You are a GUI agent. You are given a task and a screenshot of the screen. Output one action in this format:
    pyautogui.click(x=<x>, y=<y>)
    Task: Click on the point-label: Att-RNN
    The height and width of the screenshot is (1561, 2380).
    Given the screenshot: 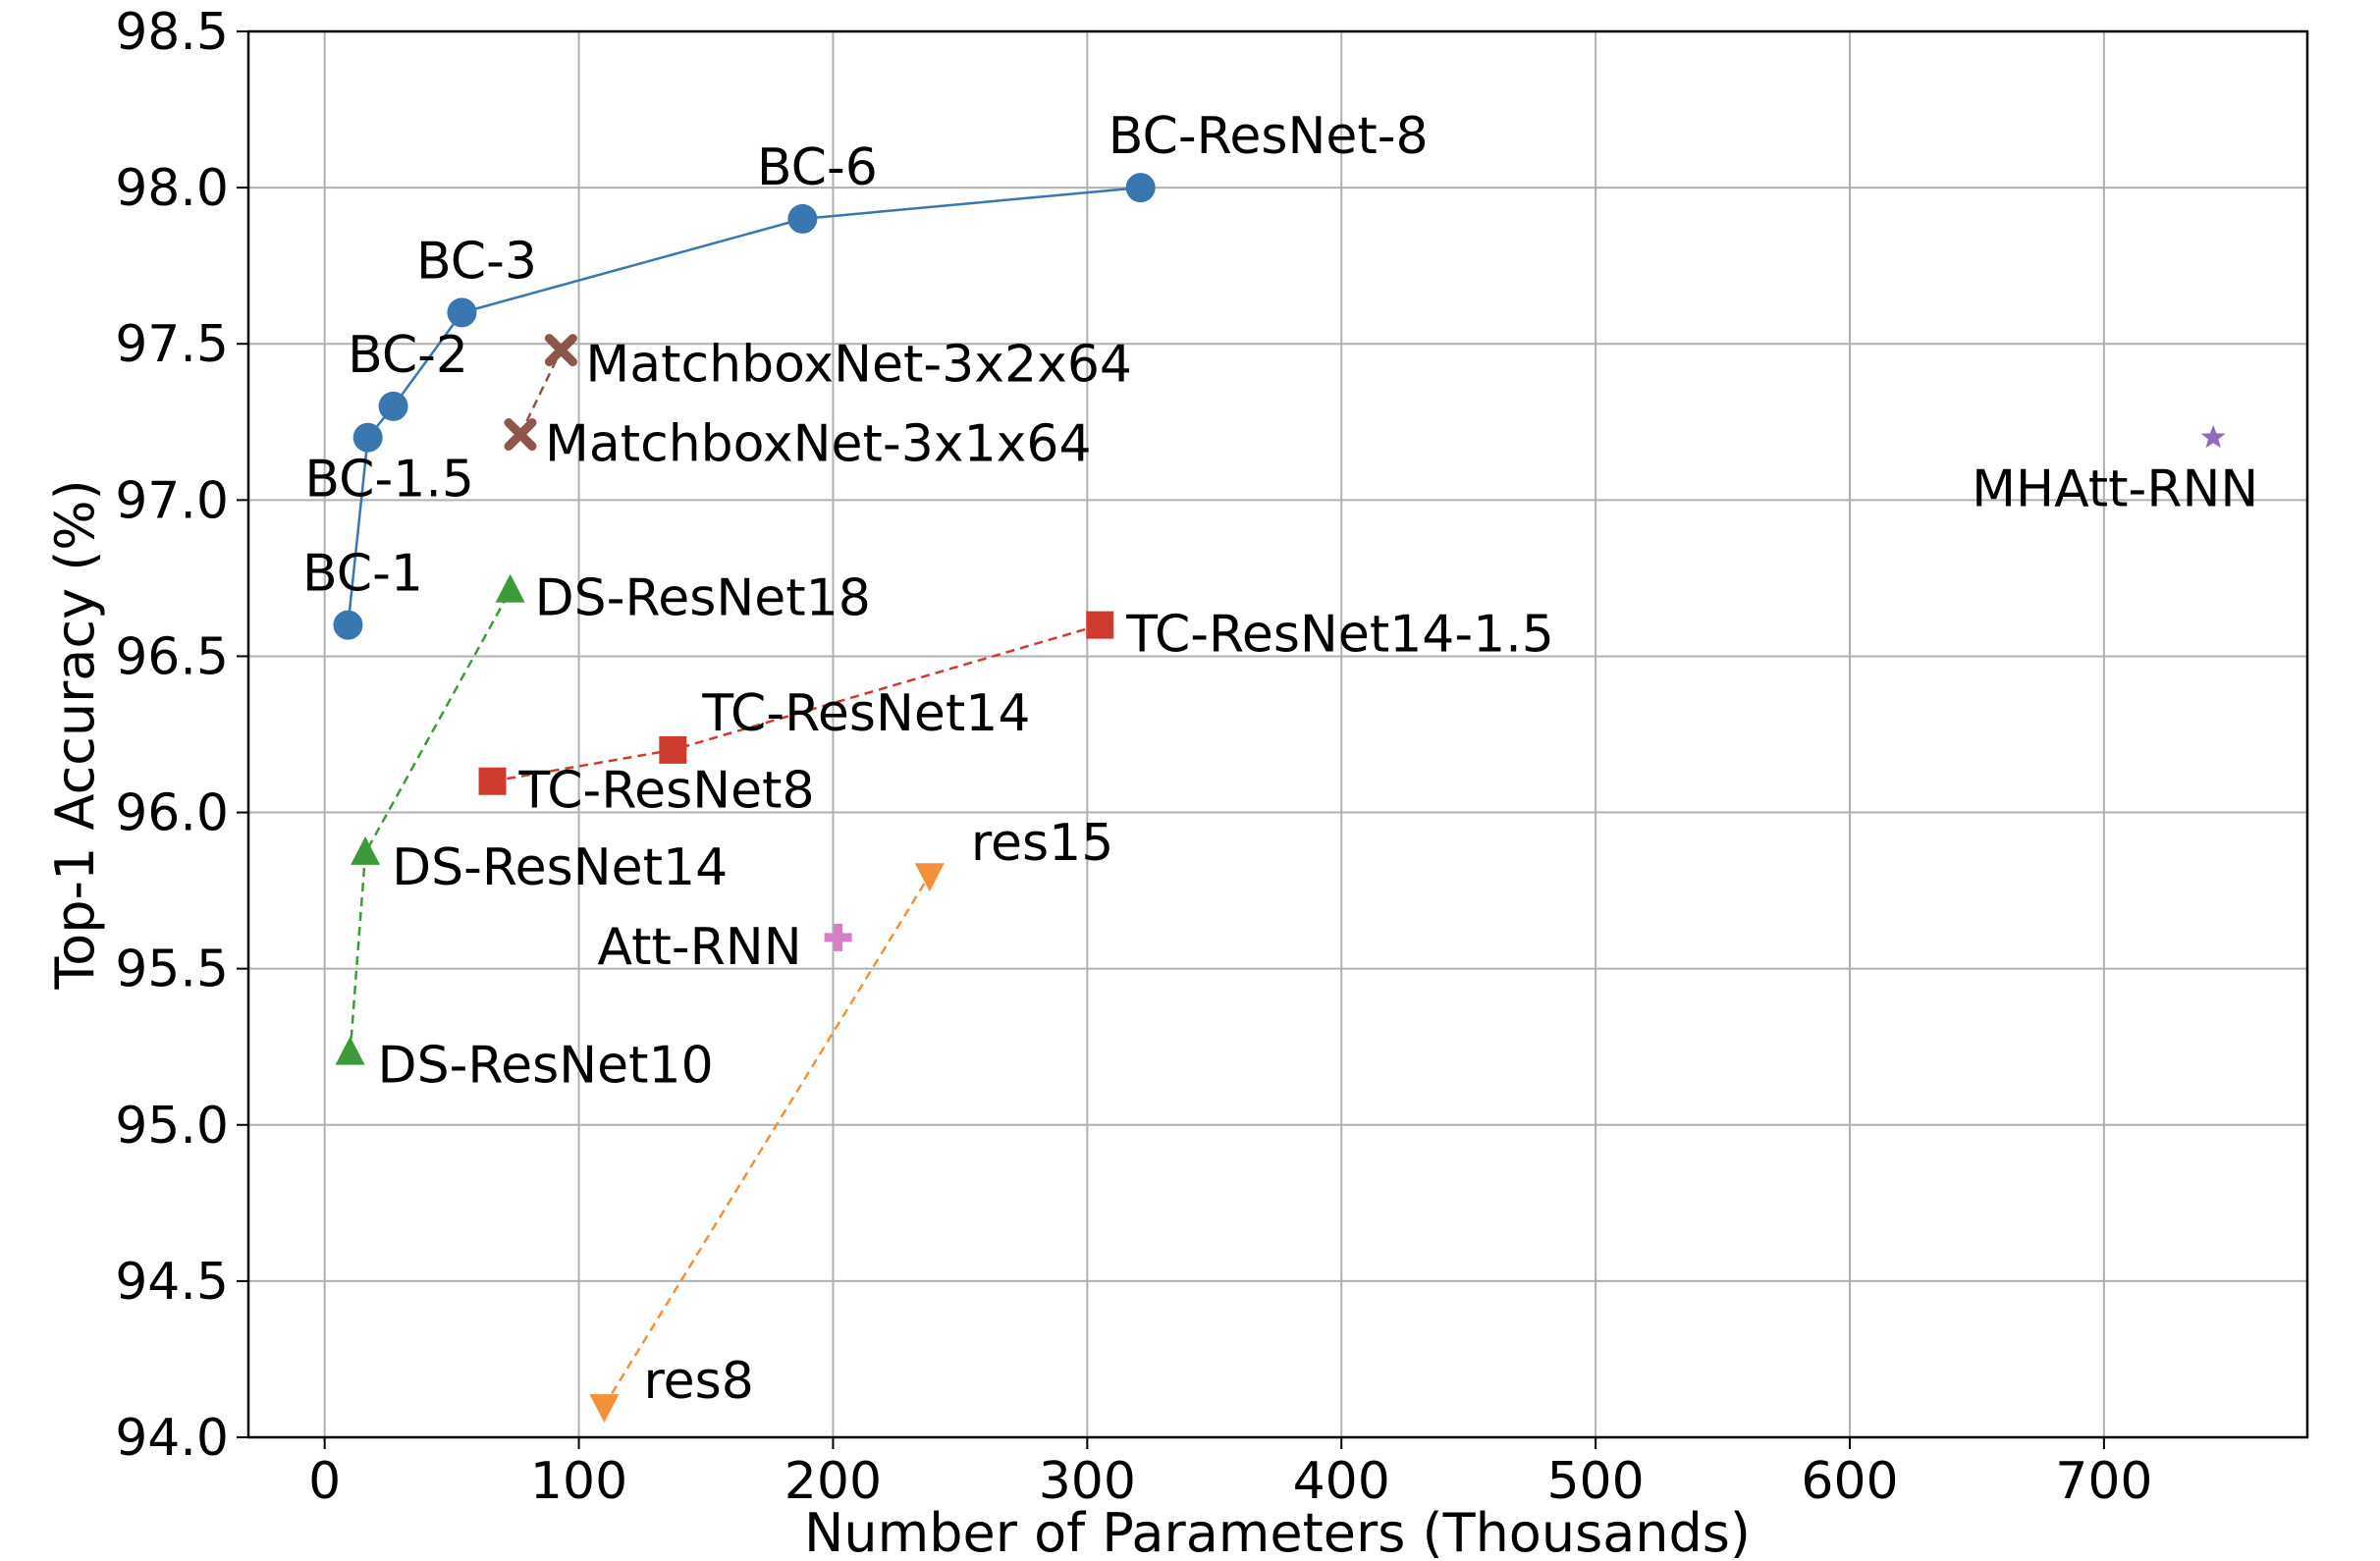 What is the action you would take?
    pyautogui.click(x=699, y=947)
    